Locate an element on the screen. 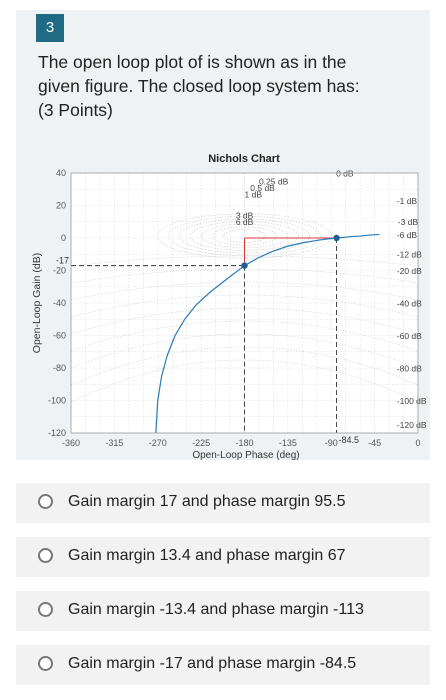 The image size is (446, 700). m-circle-label: -6 dB is located at coordinates (407, 235).